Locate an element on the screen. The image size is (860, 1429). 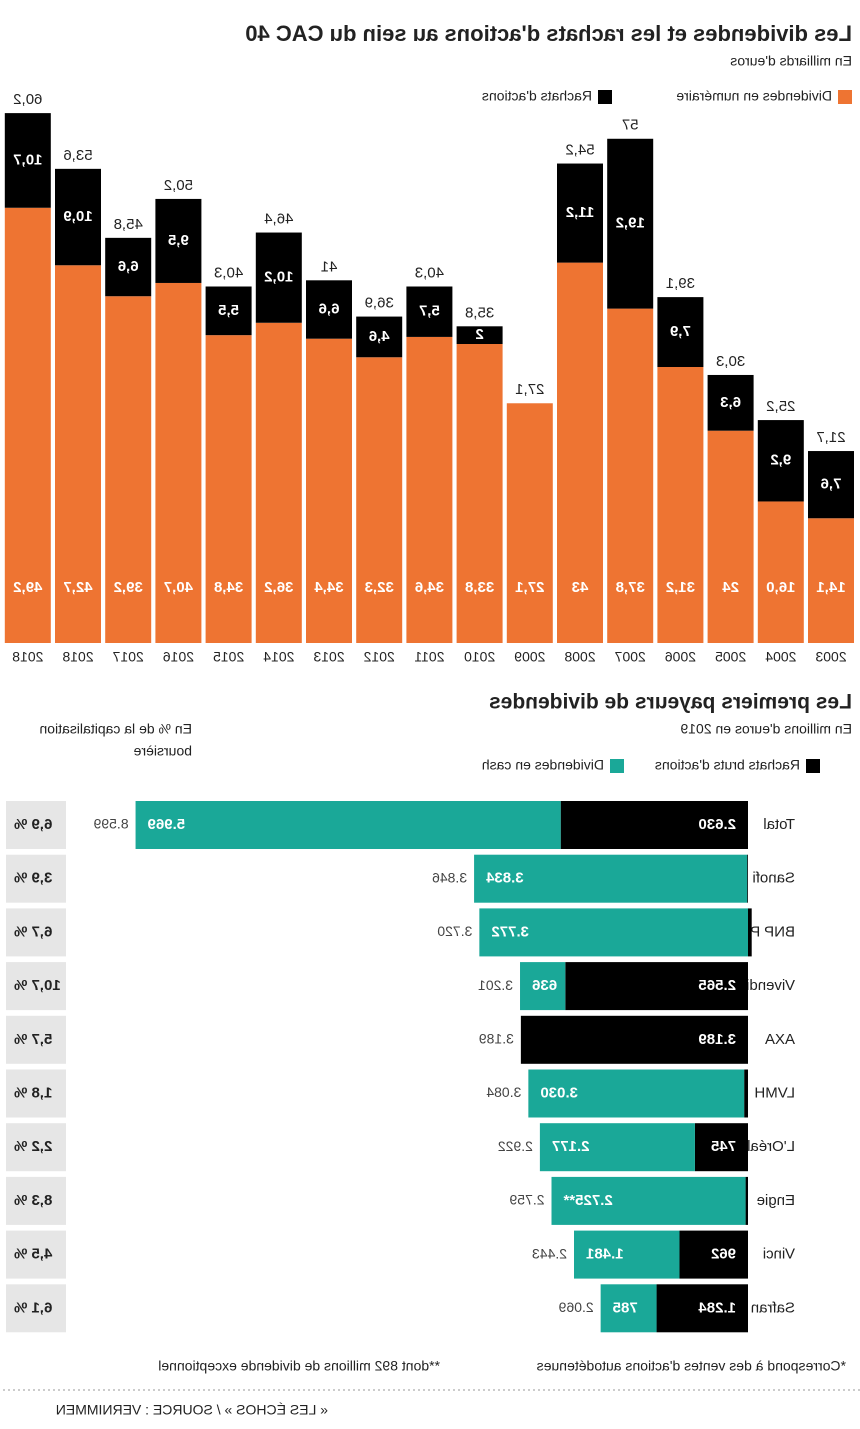
x-tick-label: 2016 is located at coordinates (178, 657).